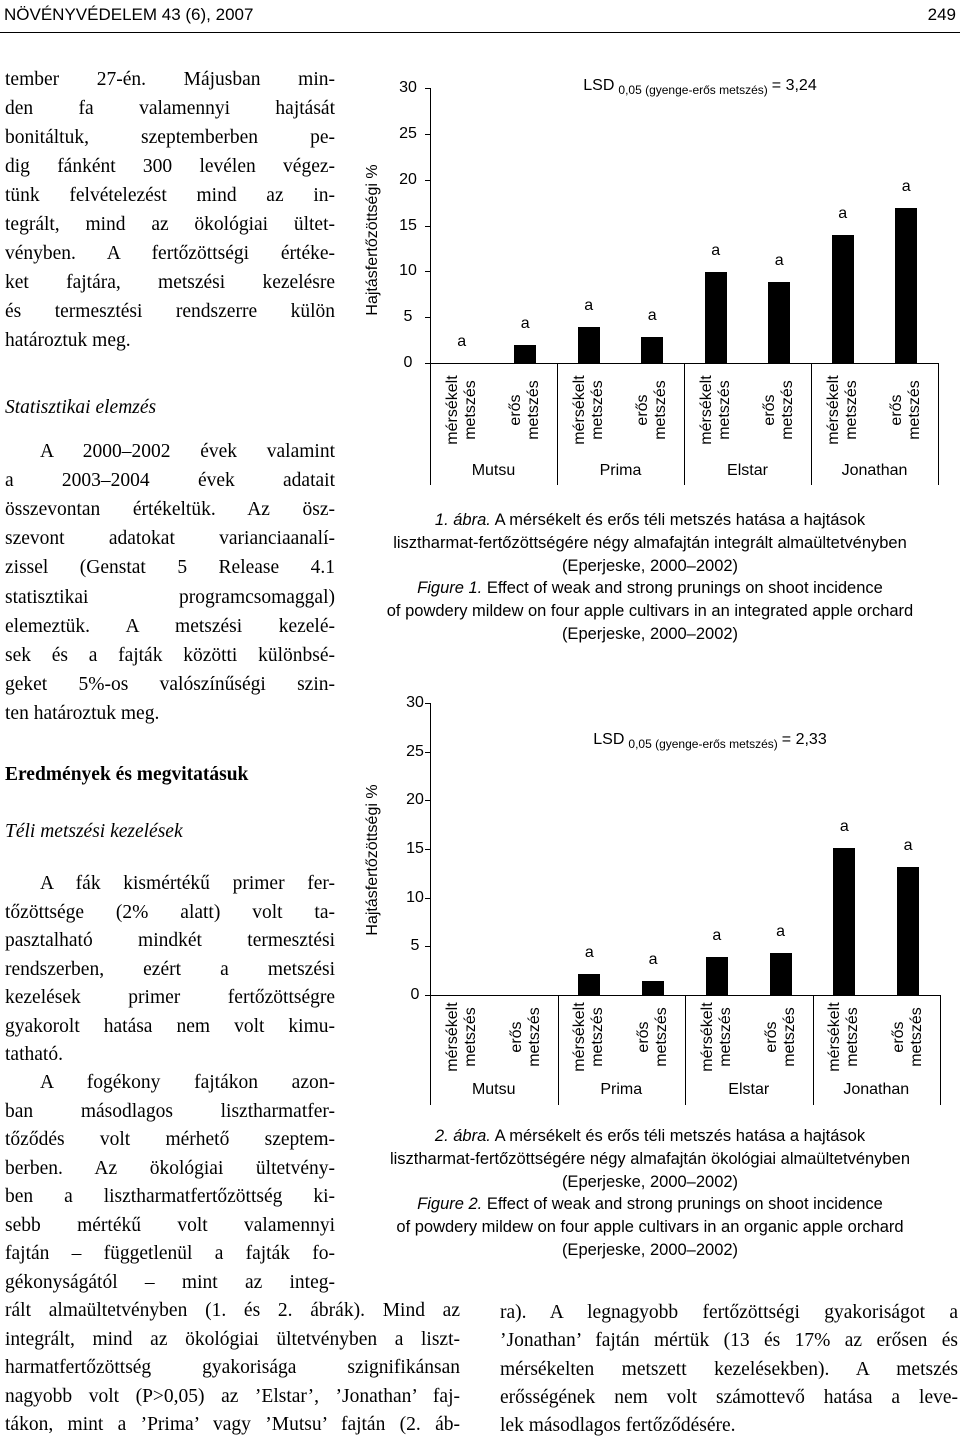 This screenshot has width=960, height=1440. What do you see at coordinates (874, 470) in the screenshot?
I see `group-label: Jonathan` at bounding box center [874, 470].